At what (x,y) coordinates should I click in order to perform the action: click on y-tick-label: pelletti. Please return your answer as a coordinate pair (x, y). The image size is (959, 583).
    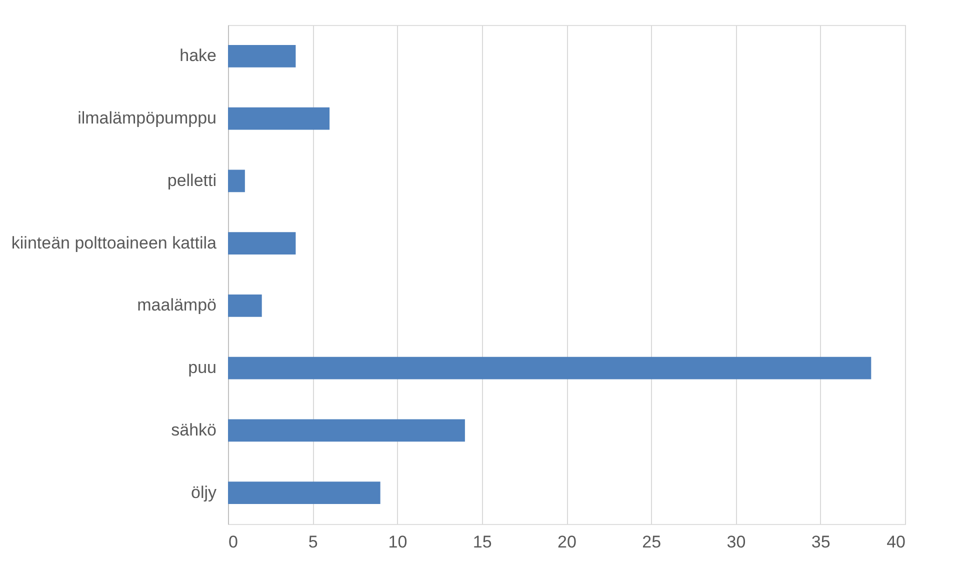
    Looking at the image, I should click on (191, 180).